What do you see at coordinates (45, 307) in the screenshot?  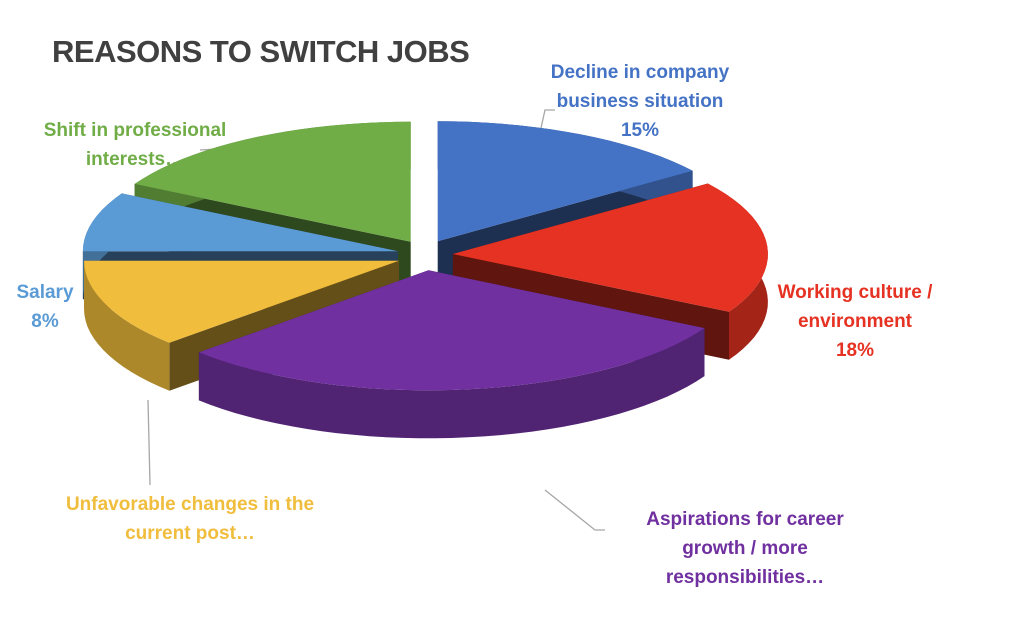 I see `slice-label: Salary 8%` at bounding box center [45, 307].